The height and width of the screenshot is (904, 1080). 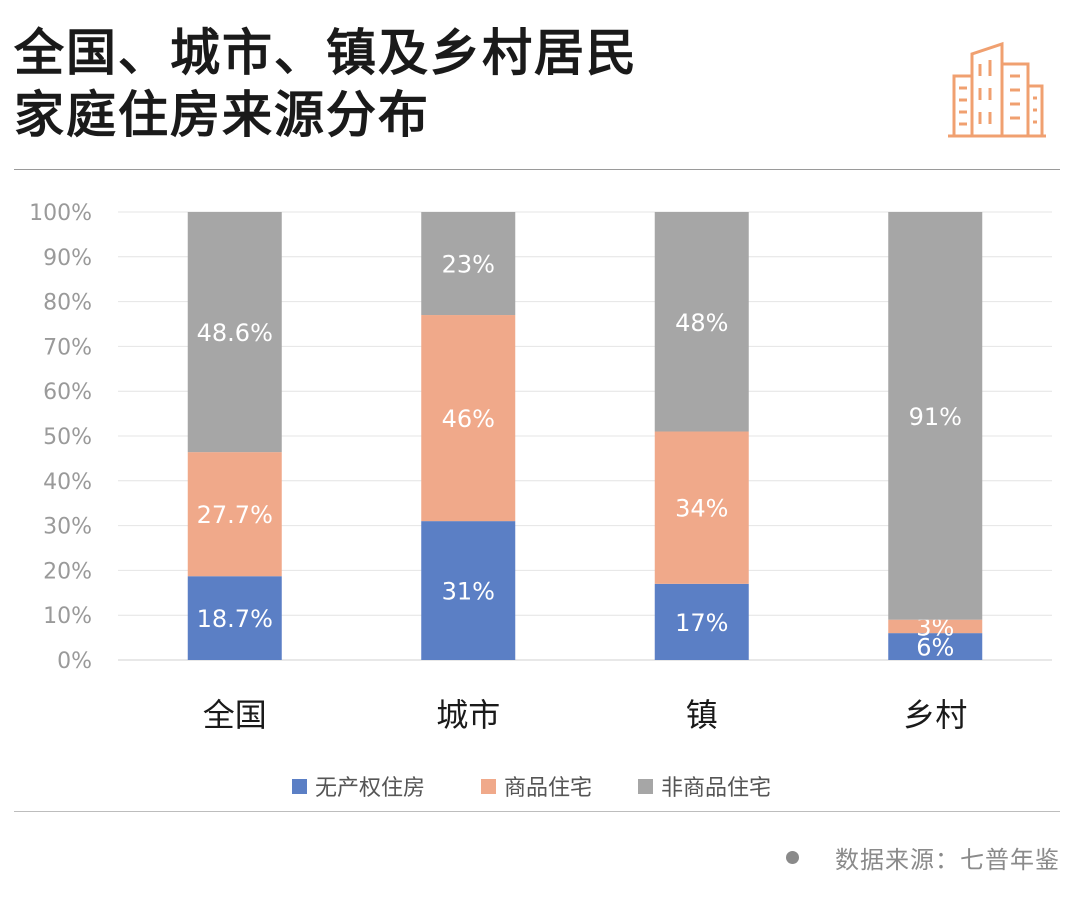 What do you see at coordinates (997, 89) in the screenshot?
I see `buildings-icon` at bounding box center [997, 89].